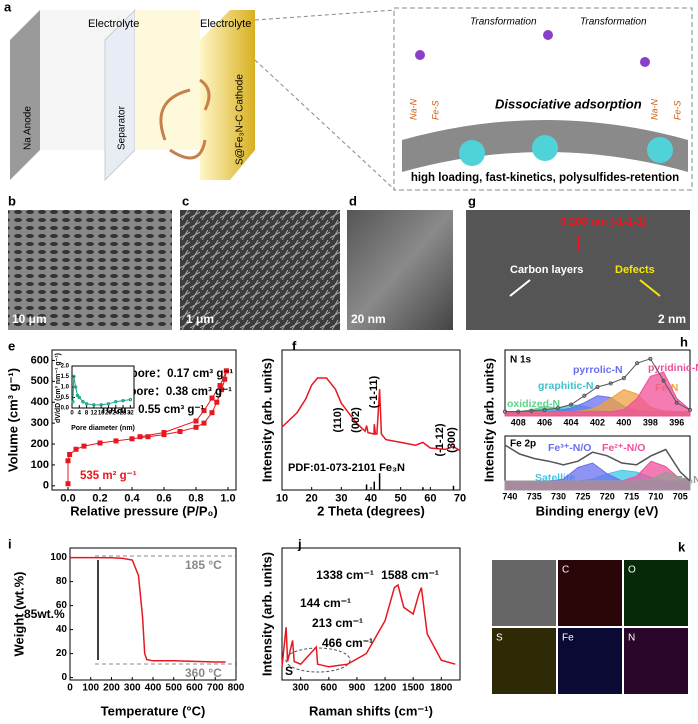 This screenshot has height=724, width=698. I want to click on tem-image, so click(400, 270).